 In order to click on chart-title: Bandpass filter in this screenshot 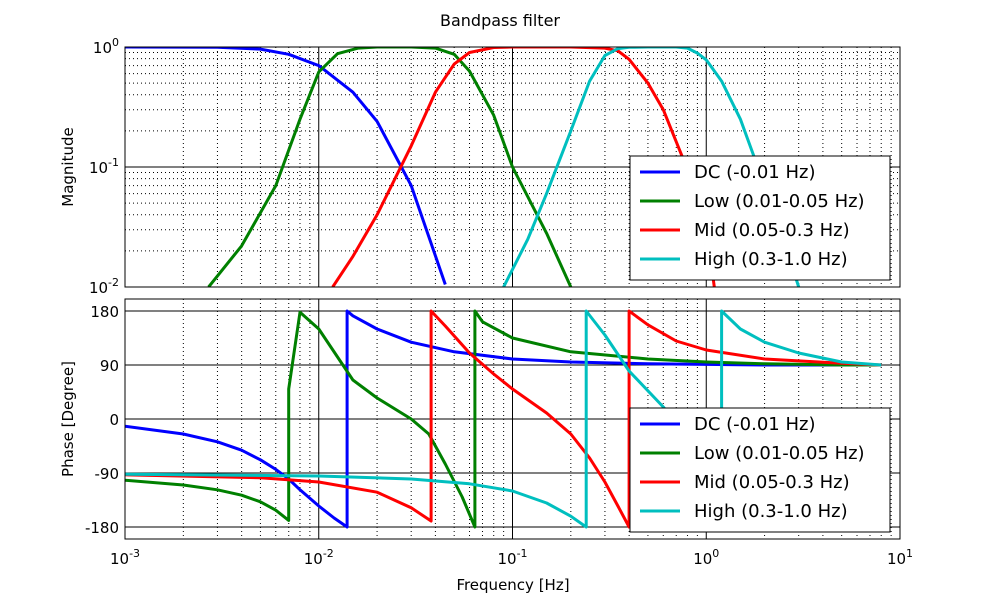, I will do `click(500, 20)`.